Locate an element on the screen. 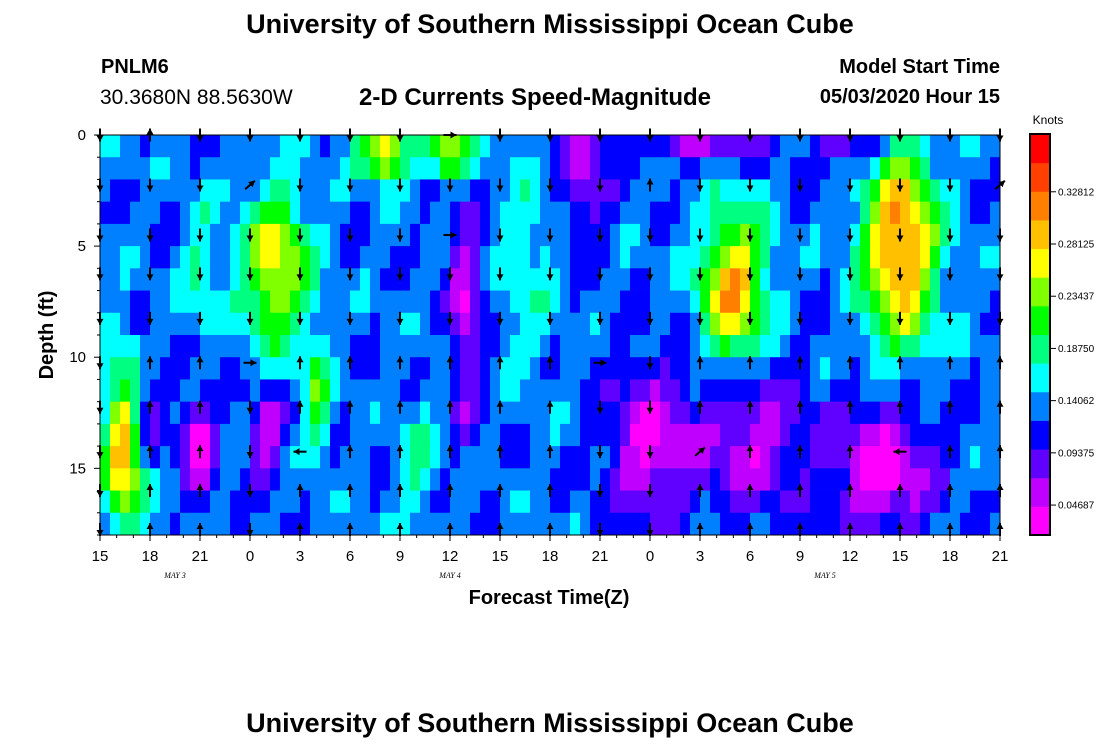 This screenshot has width=1100, height=750. plot-title: 2-D Currents Speed-Magnitude is located at coordinates (535, 97).